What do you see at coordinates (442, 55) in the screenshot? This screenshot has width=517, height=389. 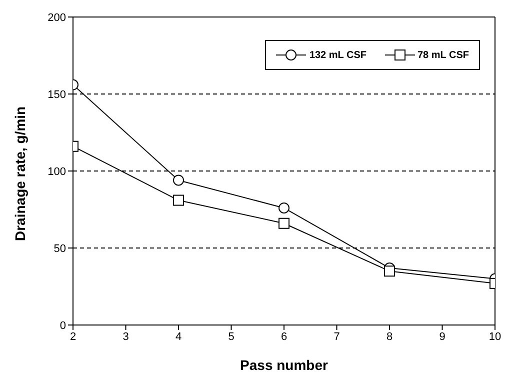 I see `legend-label: 78 mL CSF` at bounding box center [442, 55].